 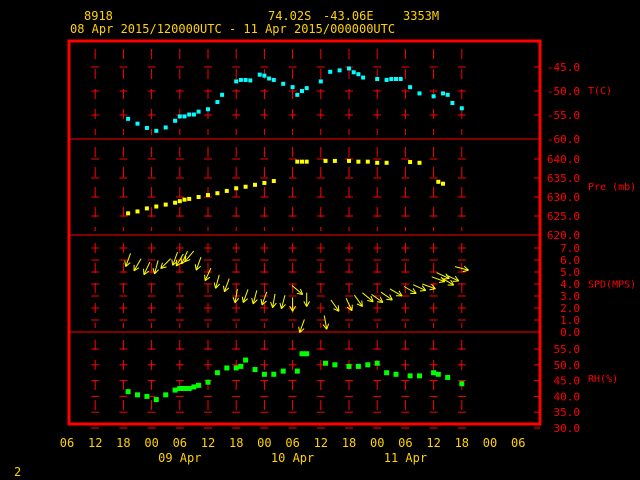 I want to click on x-tick-label: 00, so click(x=151, y=443).